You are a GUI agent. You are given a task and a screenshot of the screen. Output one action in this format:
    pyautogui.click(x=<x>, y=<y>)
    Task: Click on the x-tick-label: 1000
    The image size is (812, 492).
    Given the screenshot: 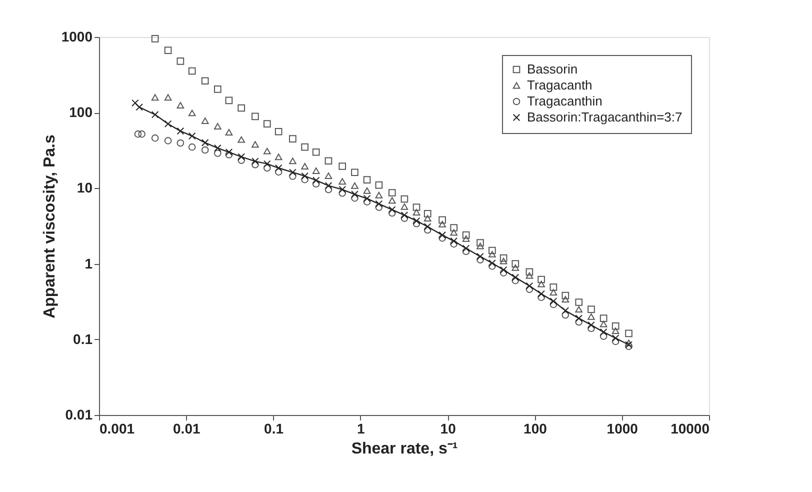 What is the action you would take?
    pyautogui.click(x=622, y=428)
    